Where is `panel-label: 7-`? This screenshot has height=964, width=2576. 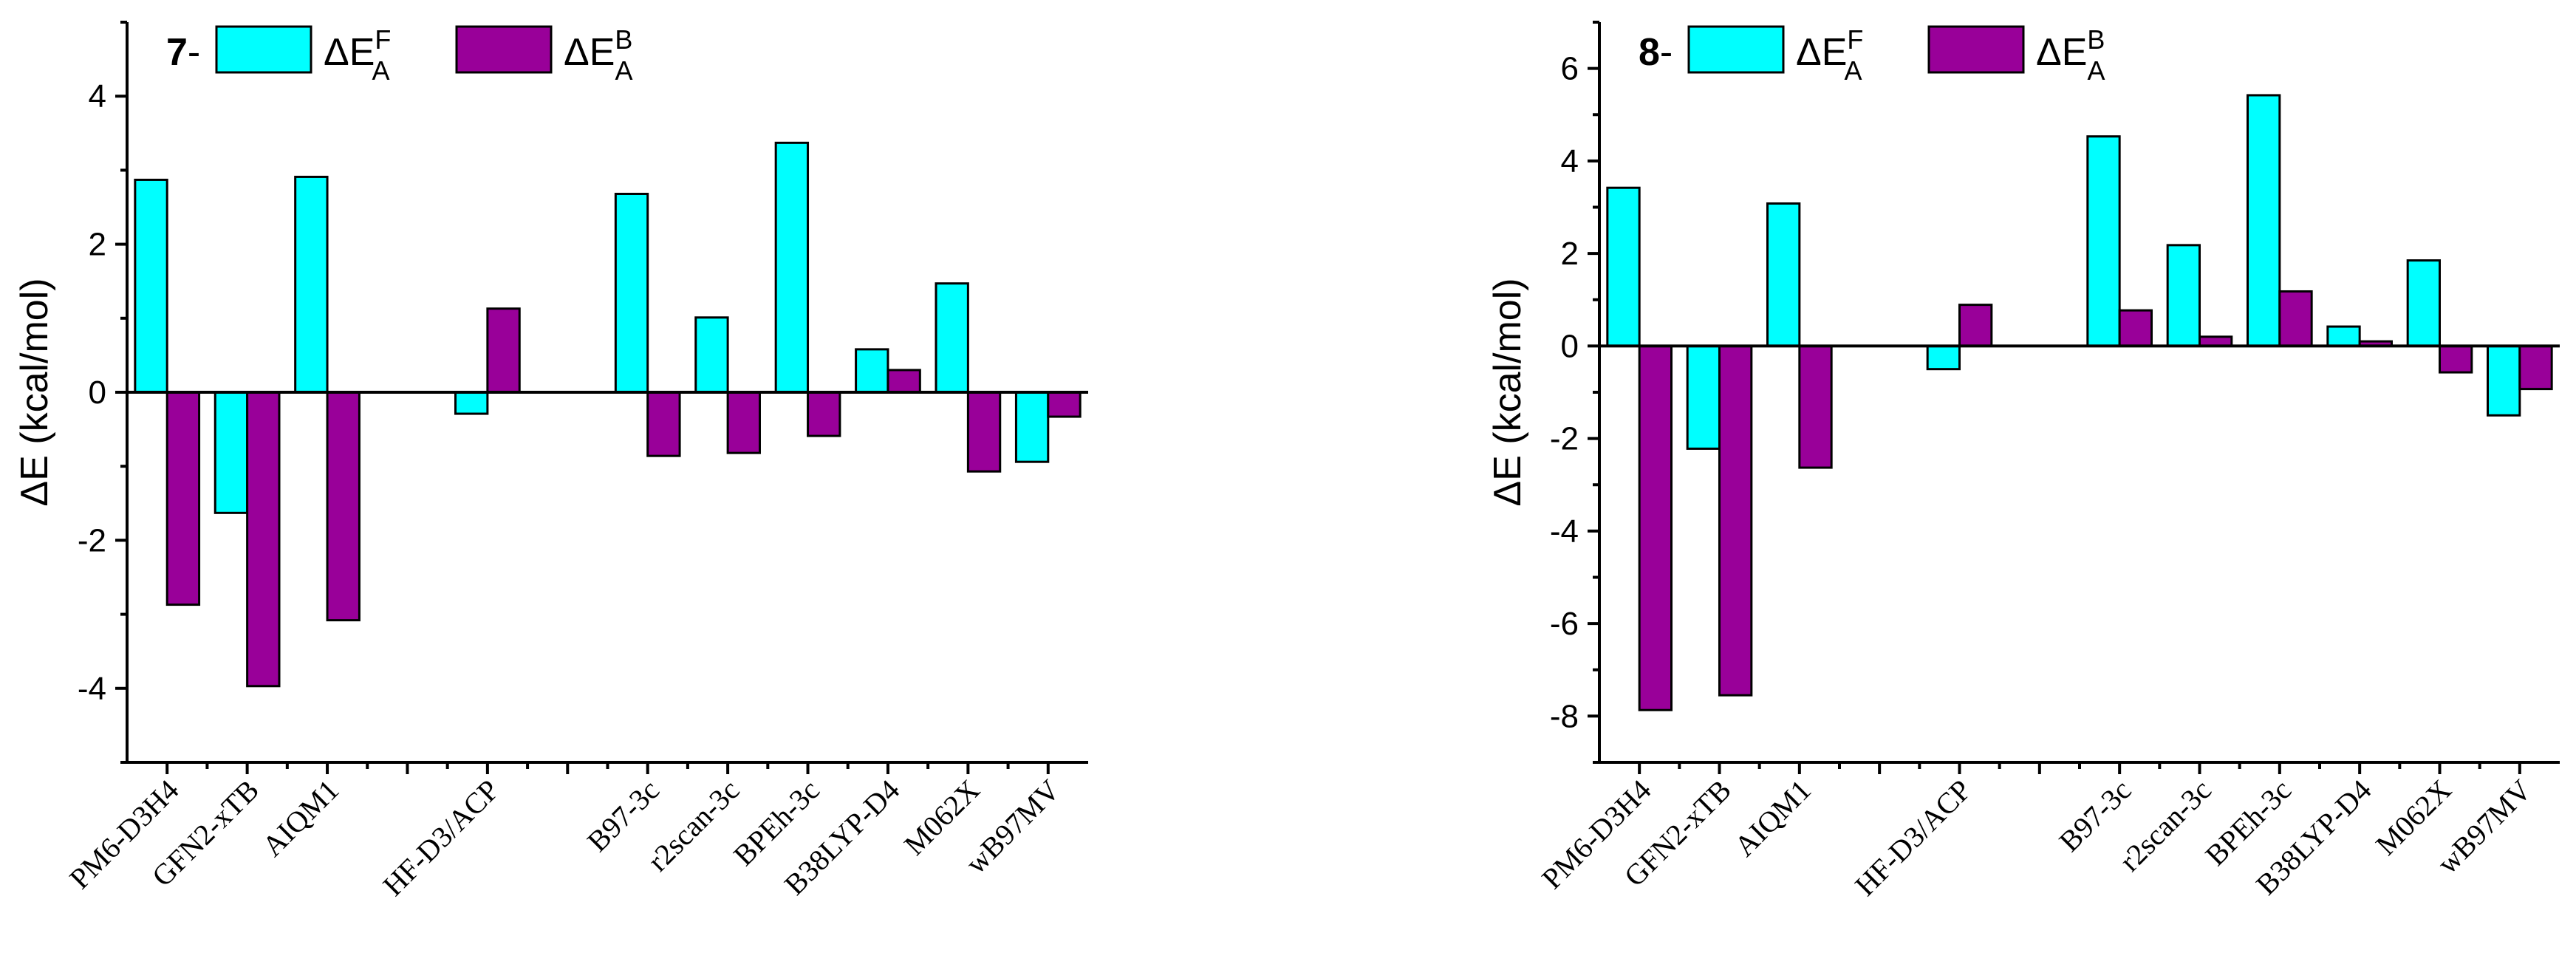 panel-label: 7- is located at coordinates (183, 53).